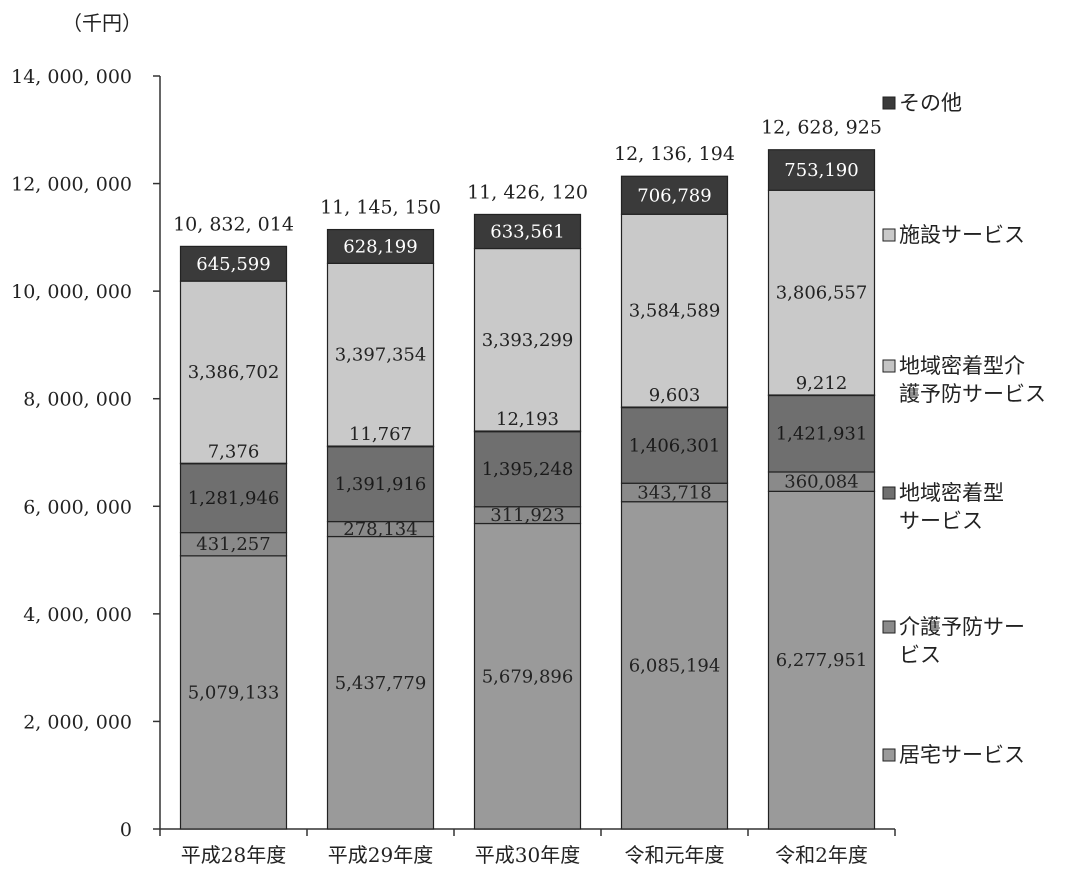 Image resolution: width=1067 pixels, height=875 pixels. I want to click on x-tick-label: 令和元年度, so click(675, 855).